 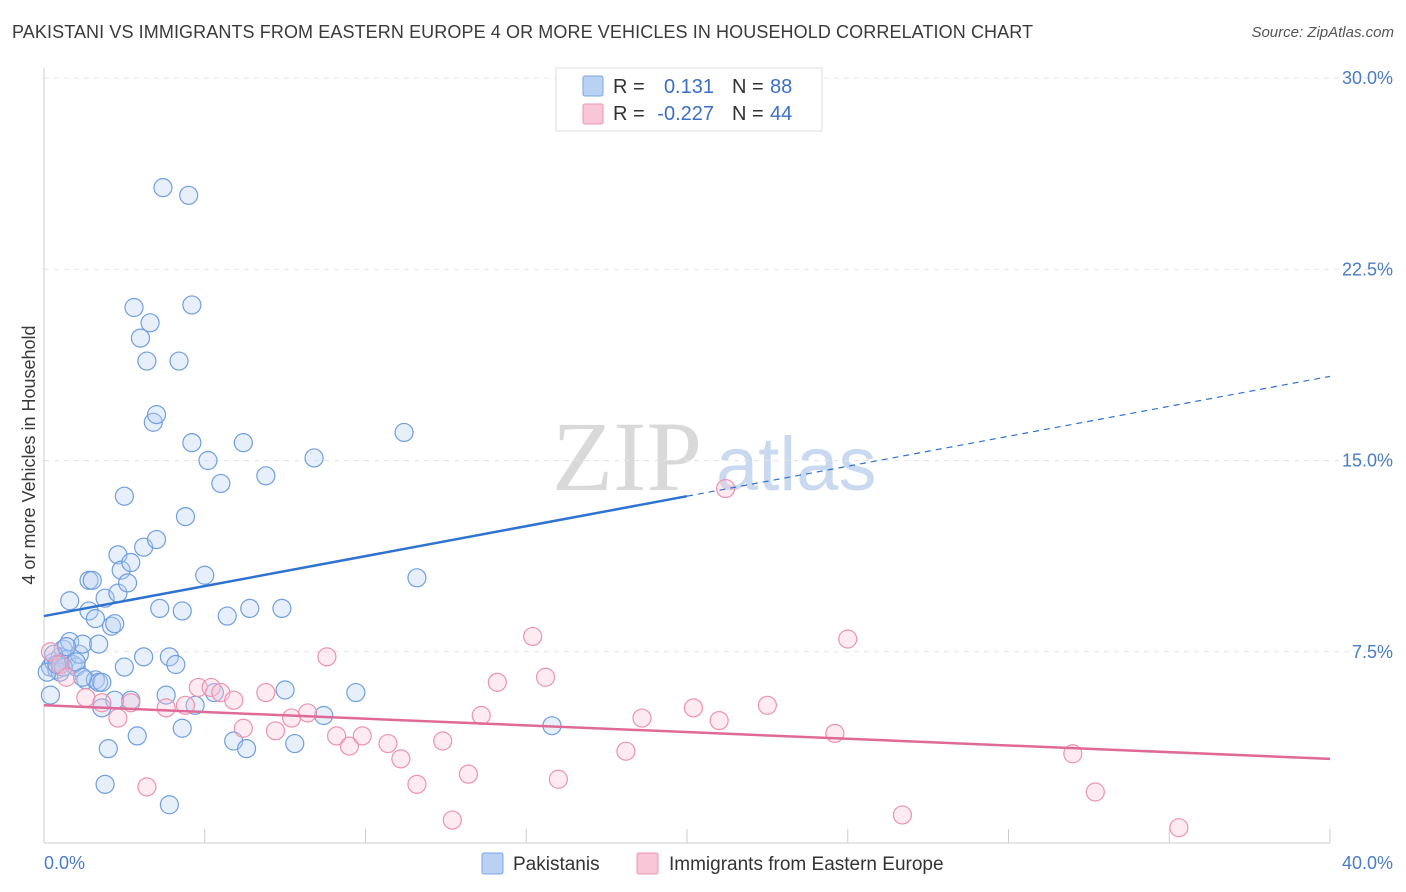 I want to click on legend-swatch-blue, so click(x=593, y=86).